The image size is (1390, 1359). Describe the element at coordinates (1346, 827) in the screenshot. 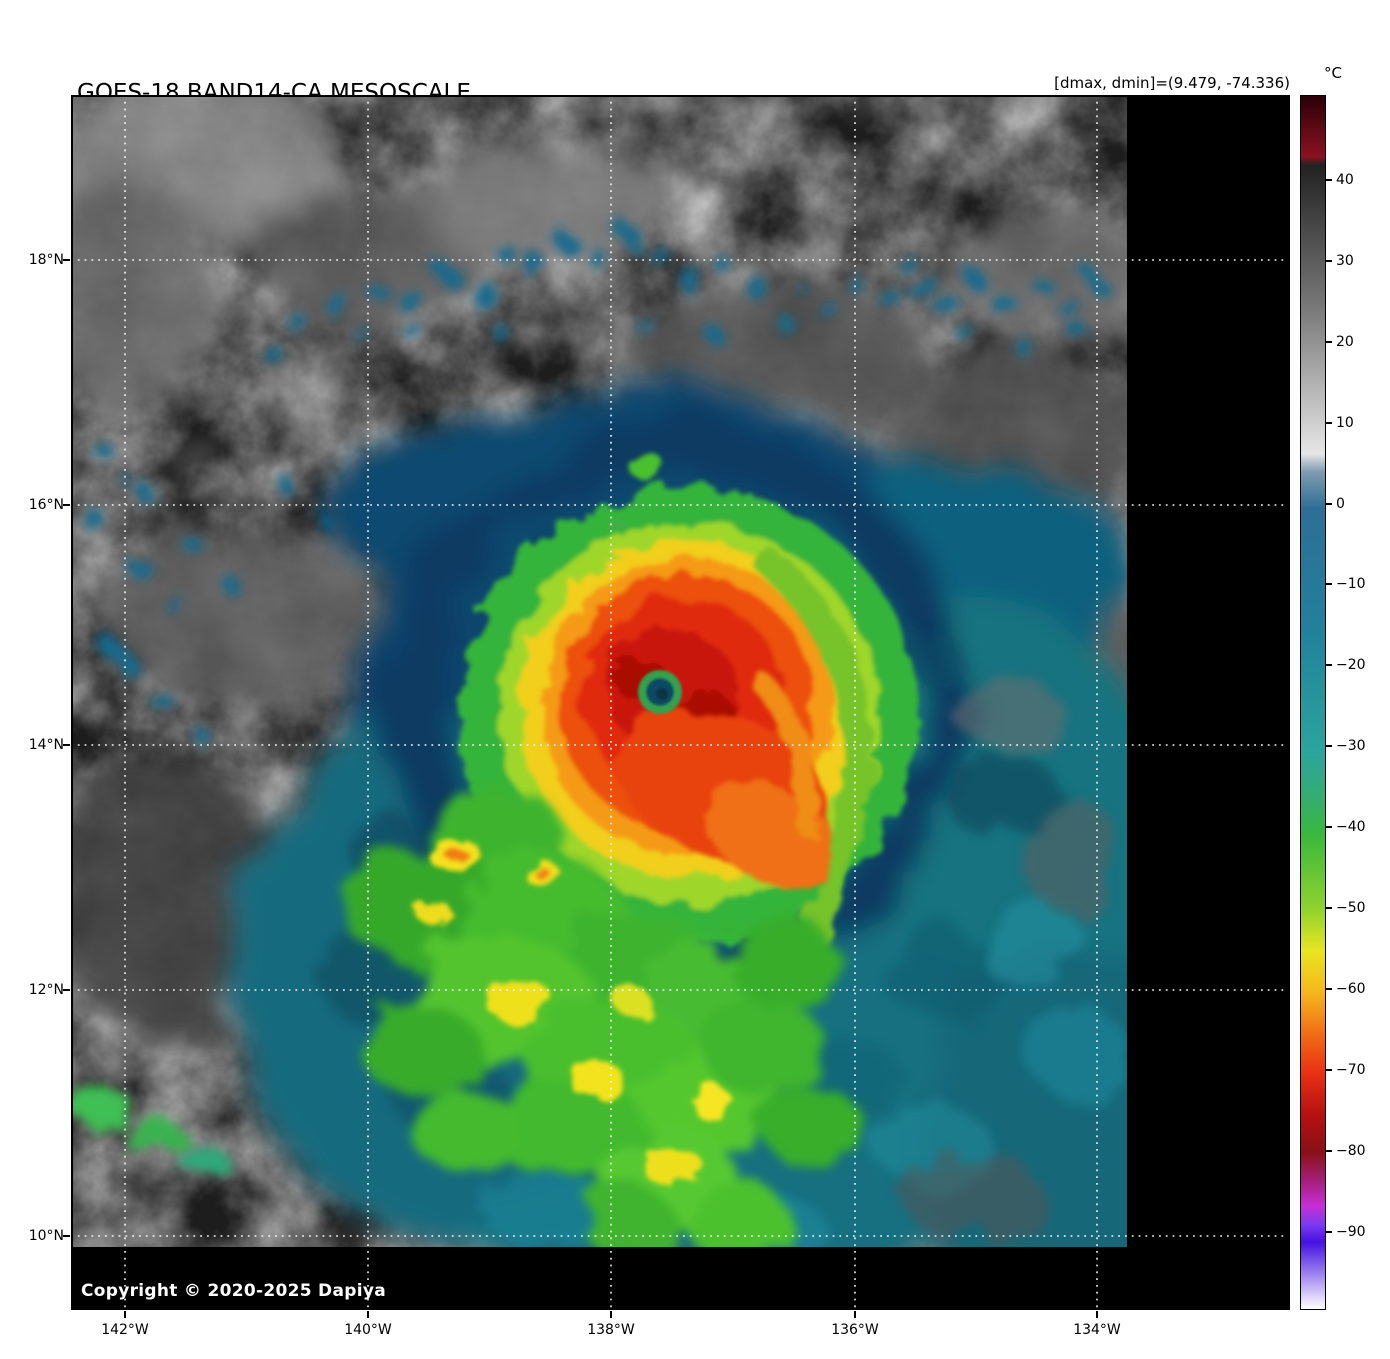

I see `colorbar-tick-label: −40` at that location.